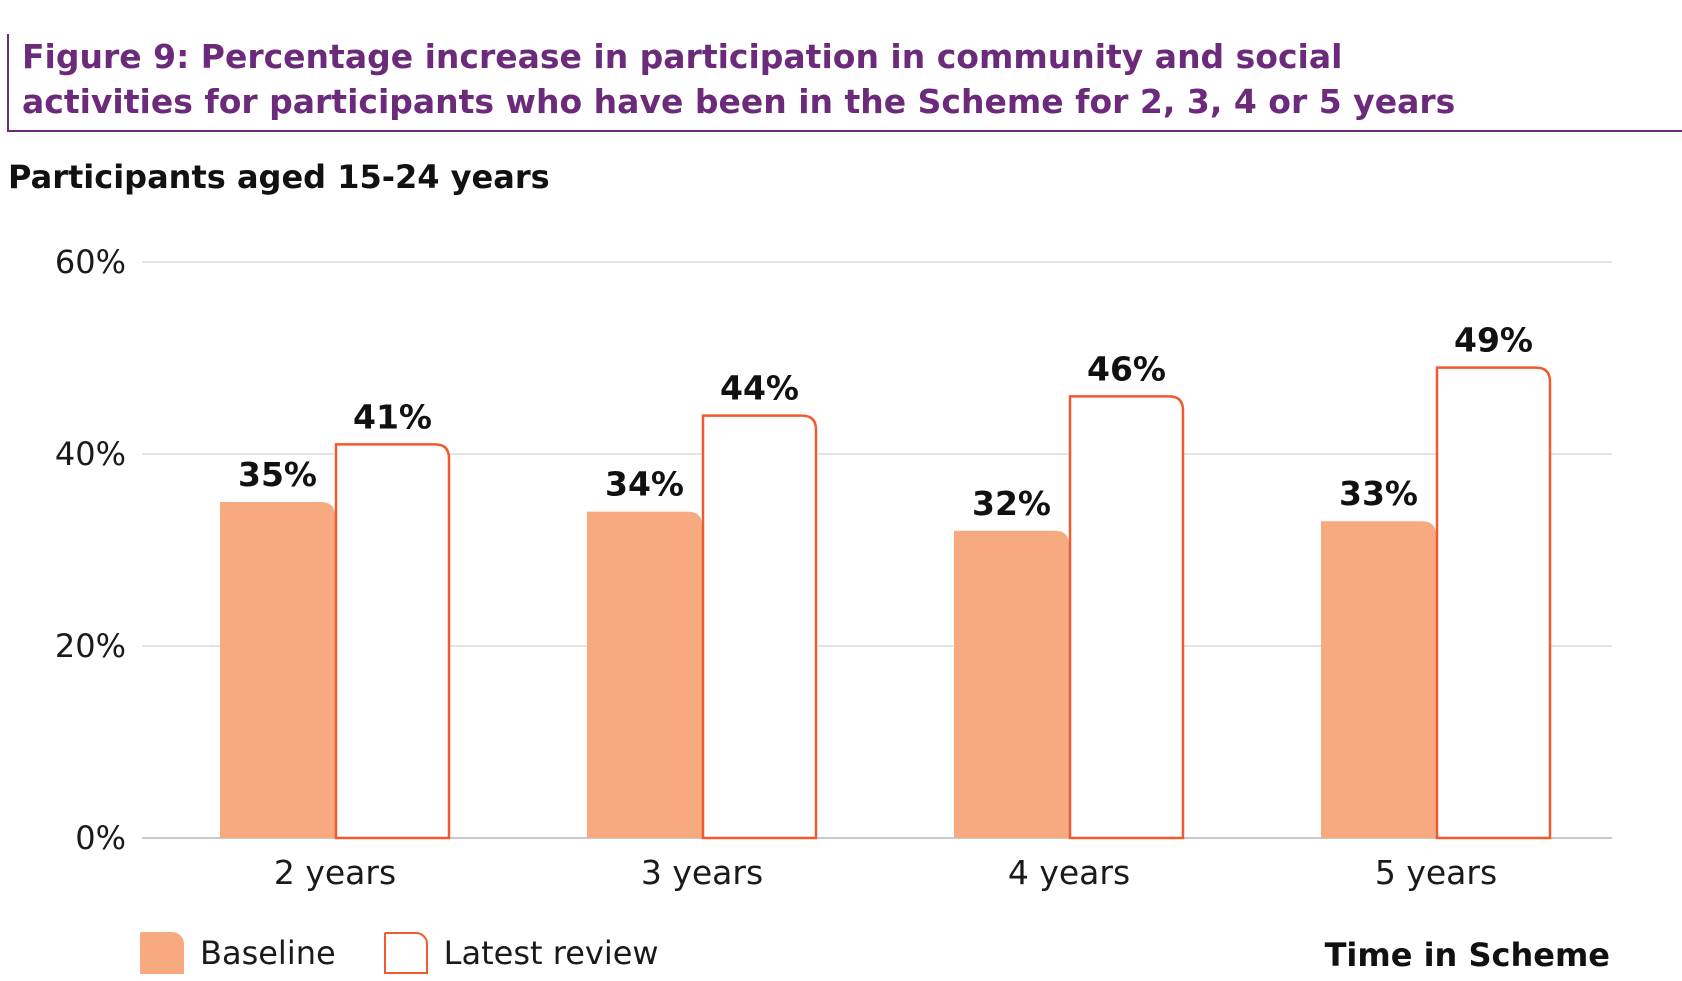 The image size is (1682, 981). What do you see at coordinates (1011, 503) in the screenshot?
I see `data-label-baseline: 32%` at bounding box center [1011, 503].